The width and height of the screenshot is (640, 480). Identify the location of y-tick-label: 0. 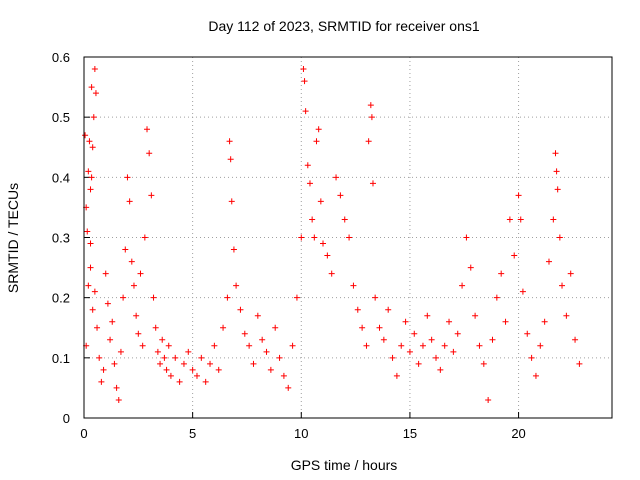
(66, 418).